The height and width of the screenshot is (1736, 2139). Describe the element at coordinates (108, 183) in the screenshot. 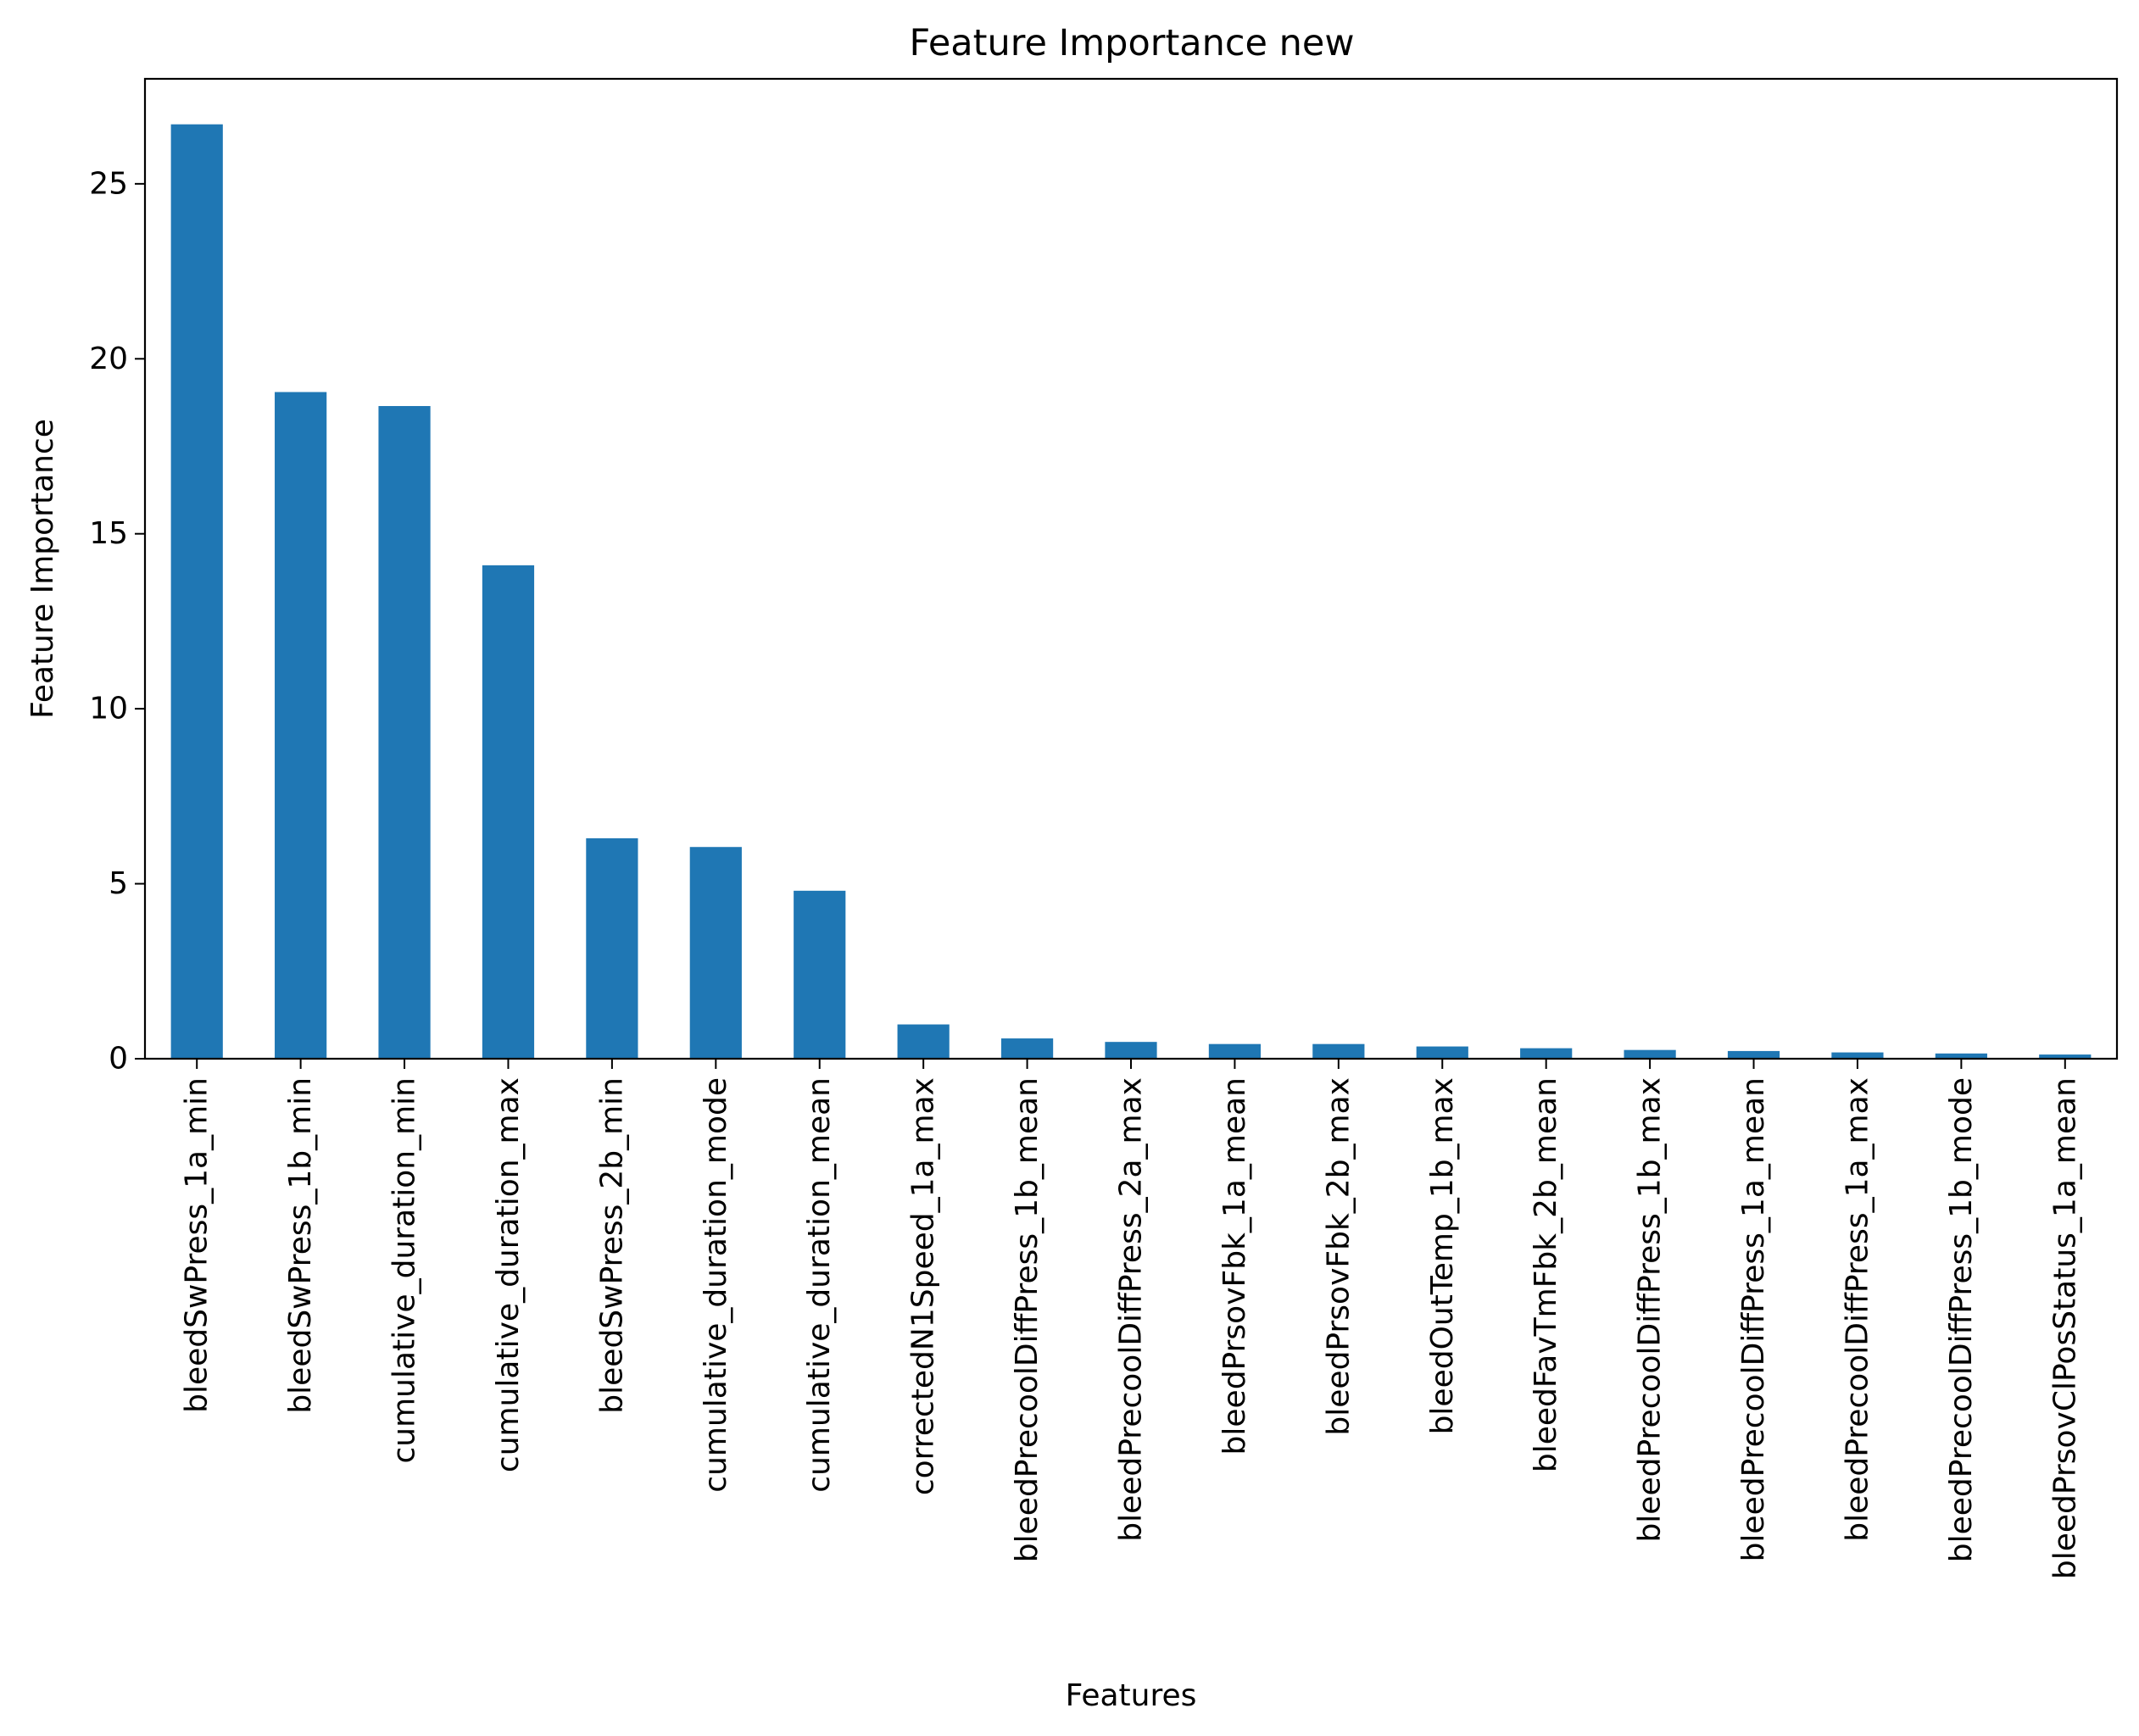

I see `y-tick-label: 25` at that location.